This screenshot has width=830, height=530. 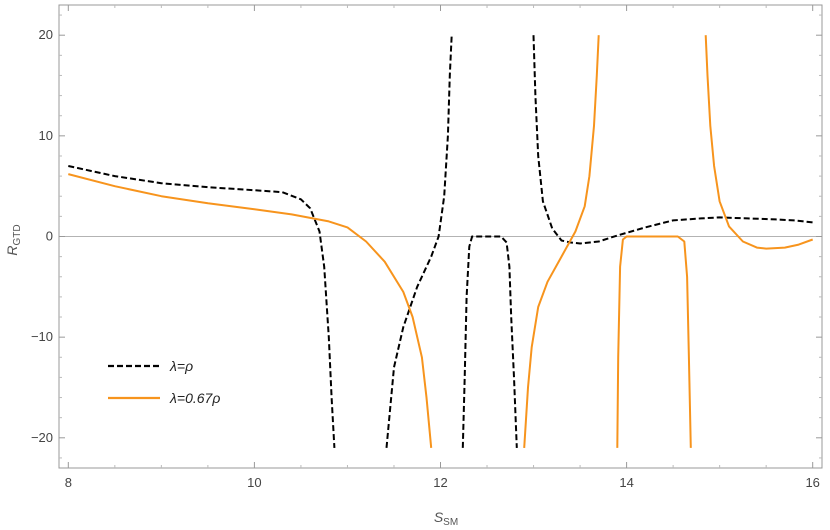 What do you see at coordinates (446, 518) in the screenshot?
I see `x-axis-label: SSM` at bounding box center [446, 518].